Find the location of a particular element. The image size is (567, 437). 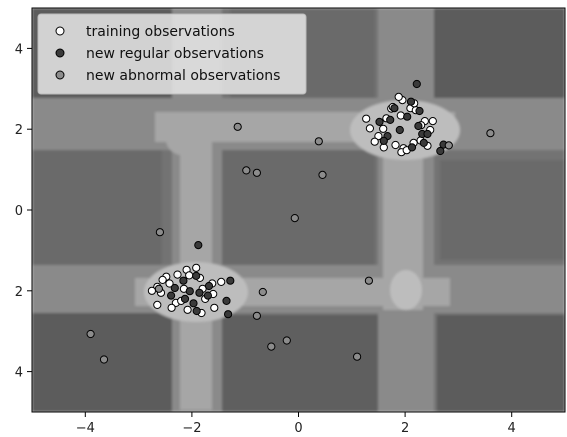

legend-box is located at coordinates (172, 54).